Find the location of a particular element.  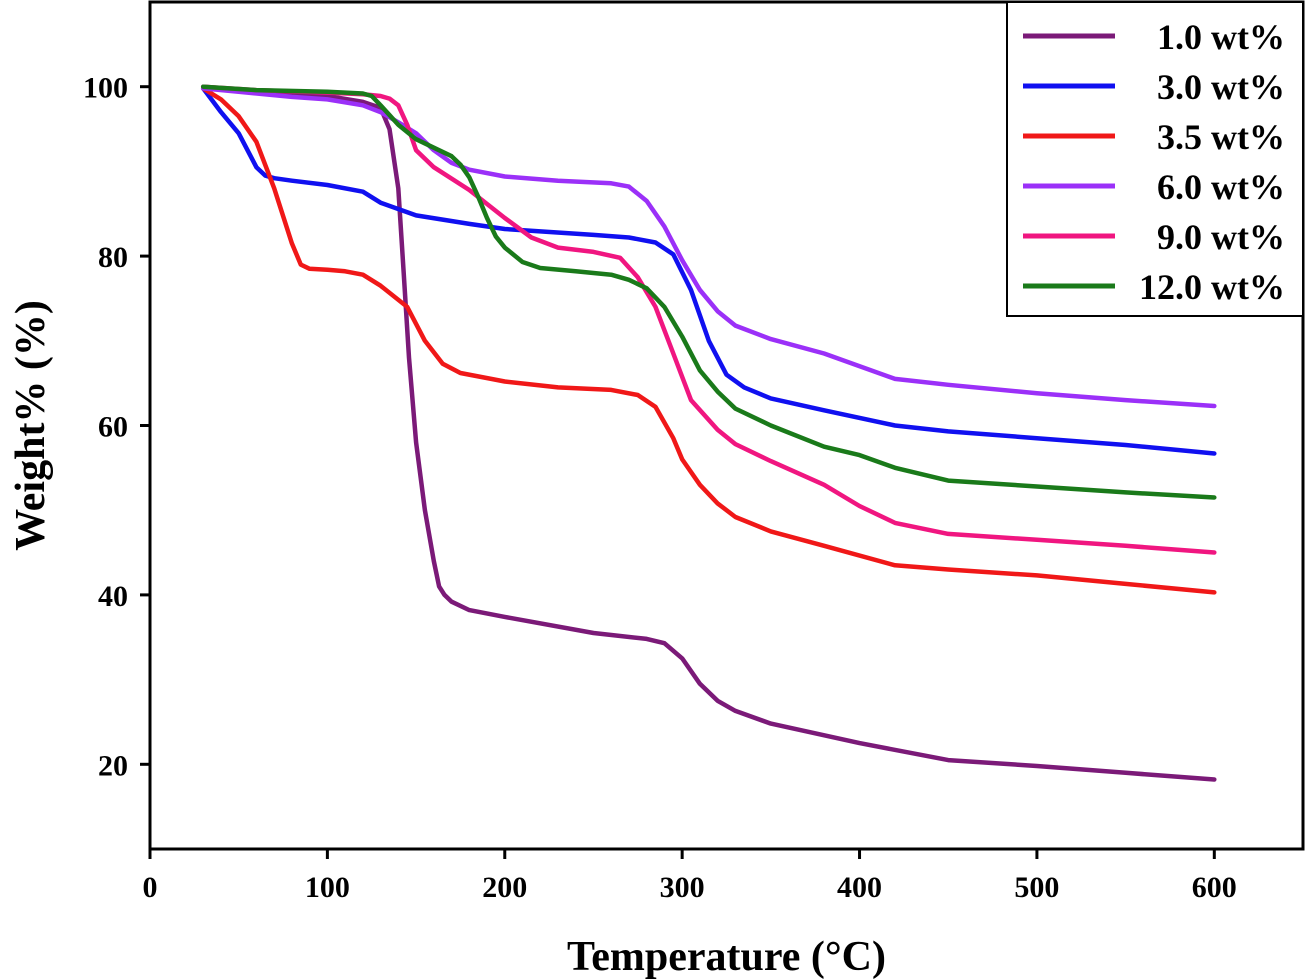

x-tick-label-500: 500 is located at coordinates (1036, 887).